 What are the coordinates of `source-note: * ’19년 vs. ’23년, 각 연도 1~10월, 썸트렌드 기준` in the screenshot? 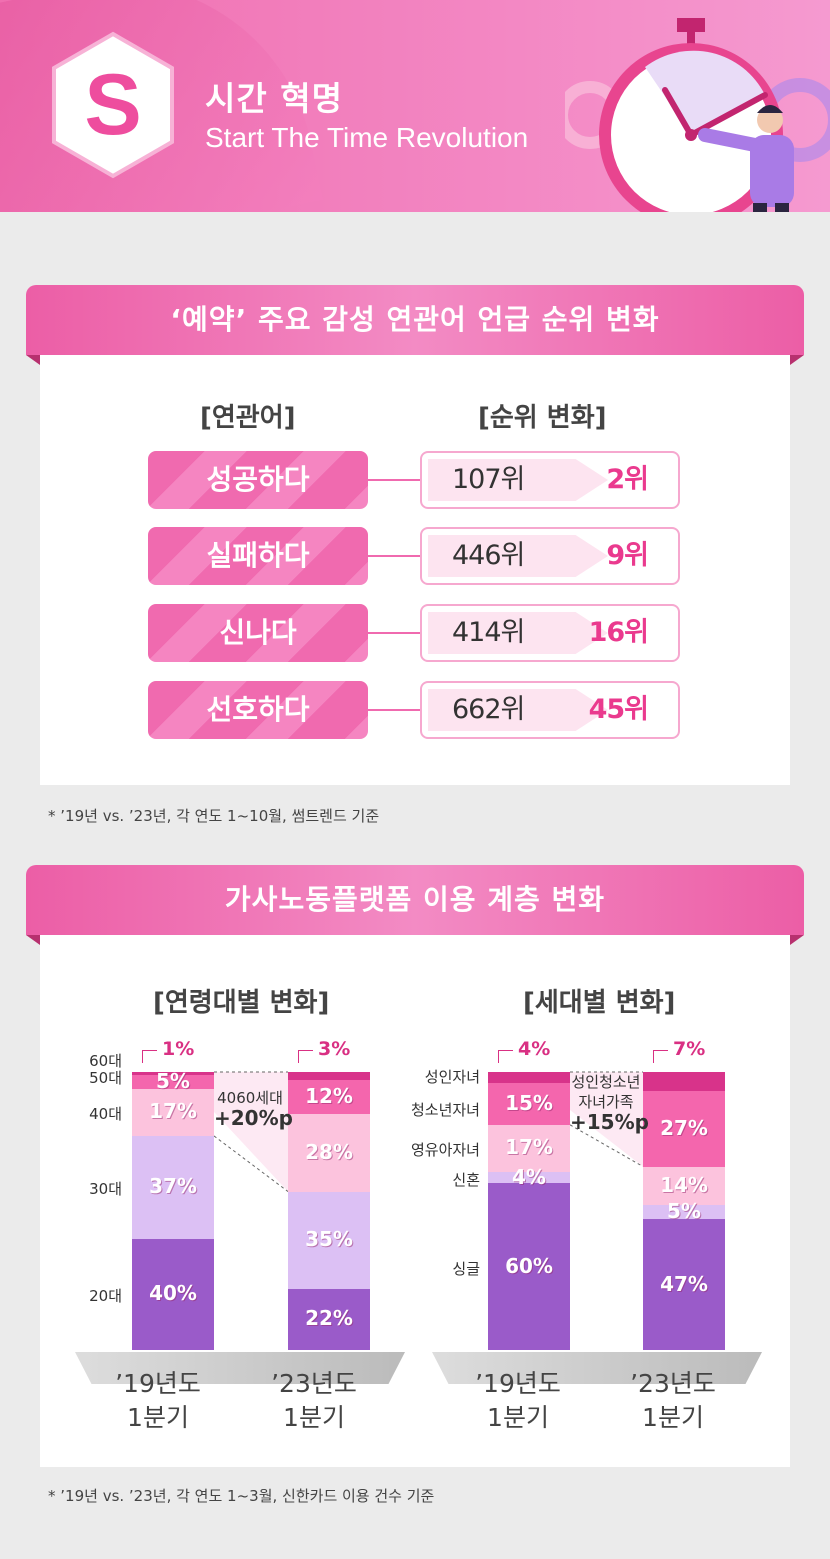 It's located at (214, 816).